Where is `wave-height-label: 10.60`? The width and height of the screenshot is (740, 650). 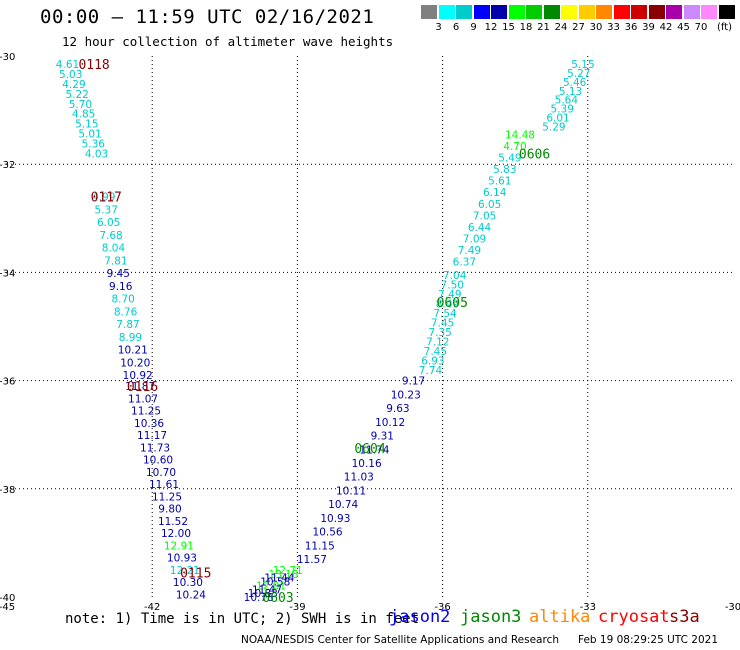 wave-height-label: 10.60 is located at coordinates (158, 461).